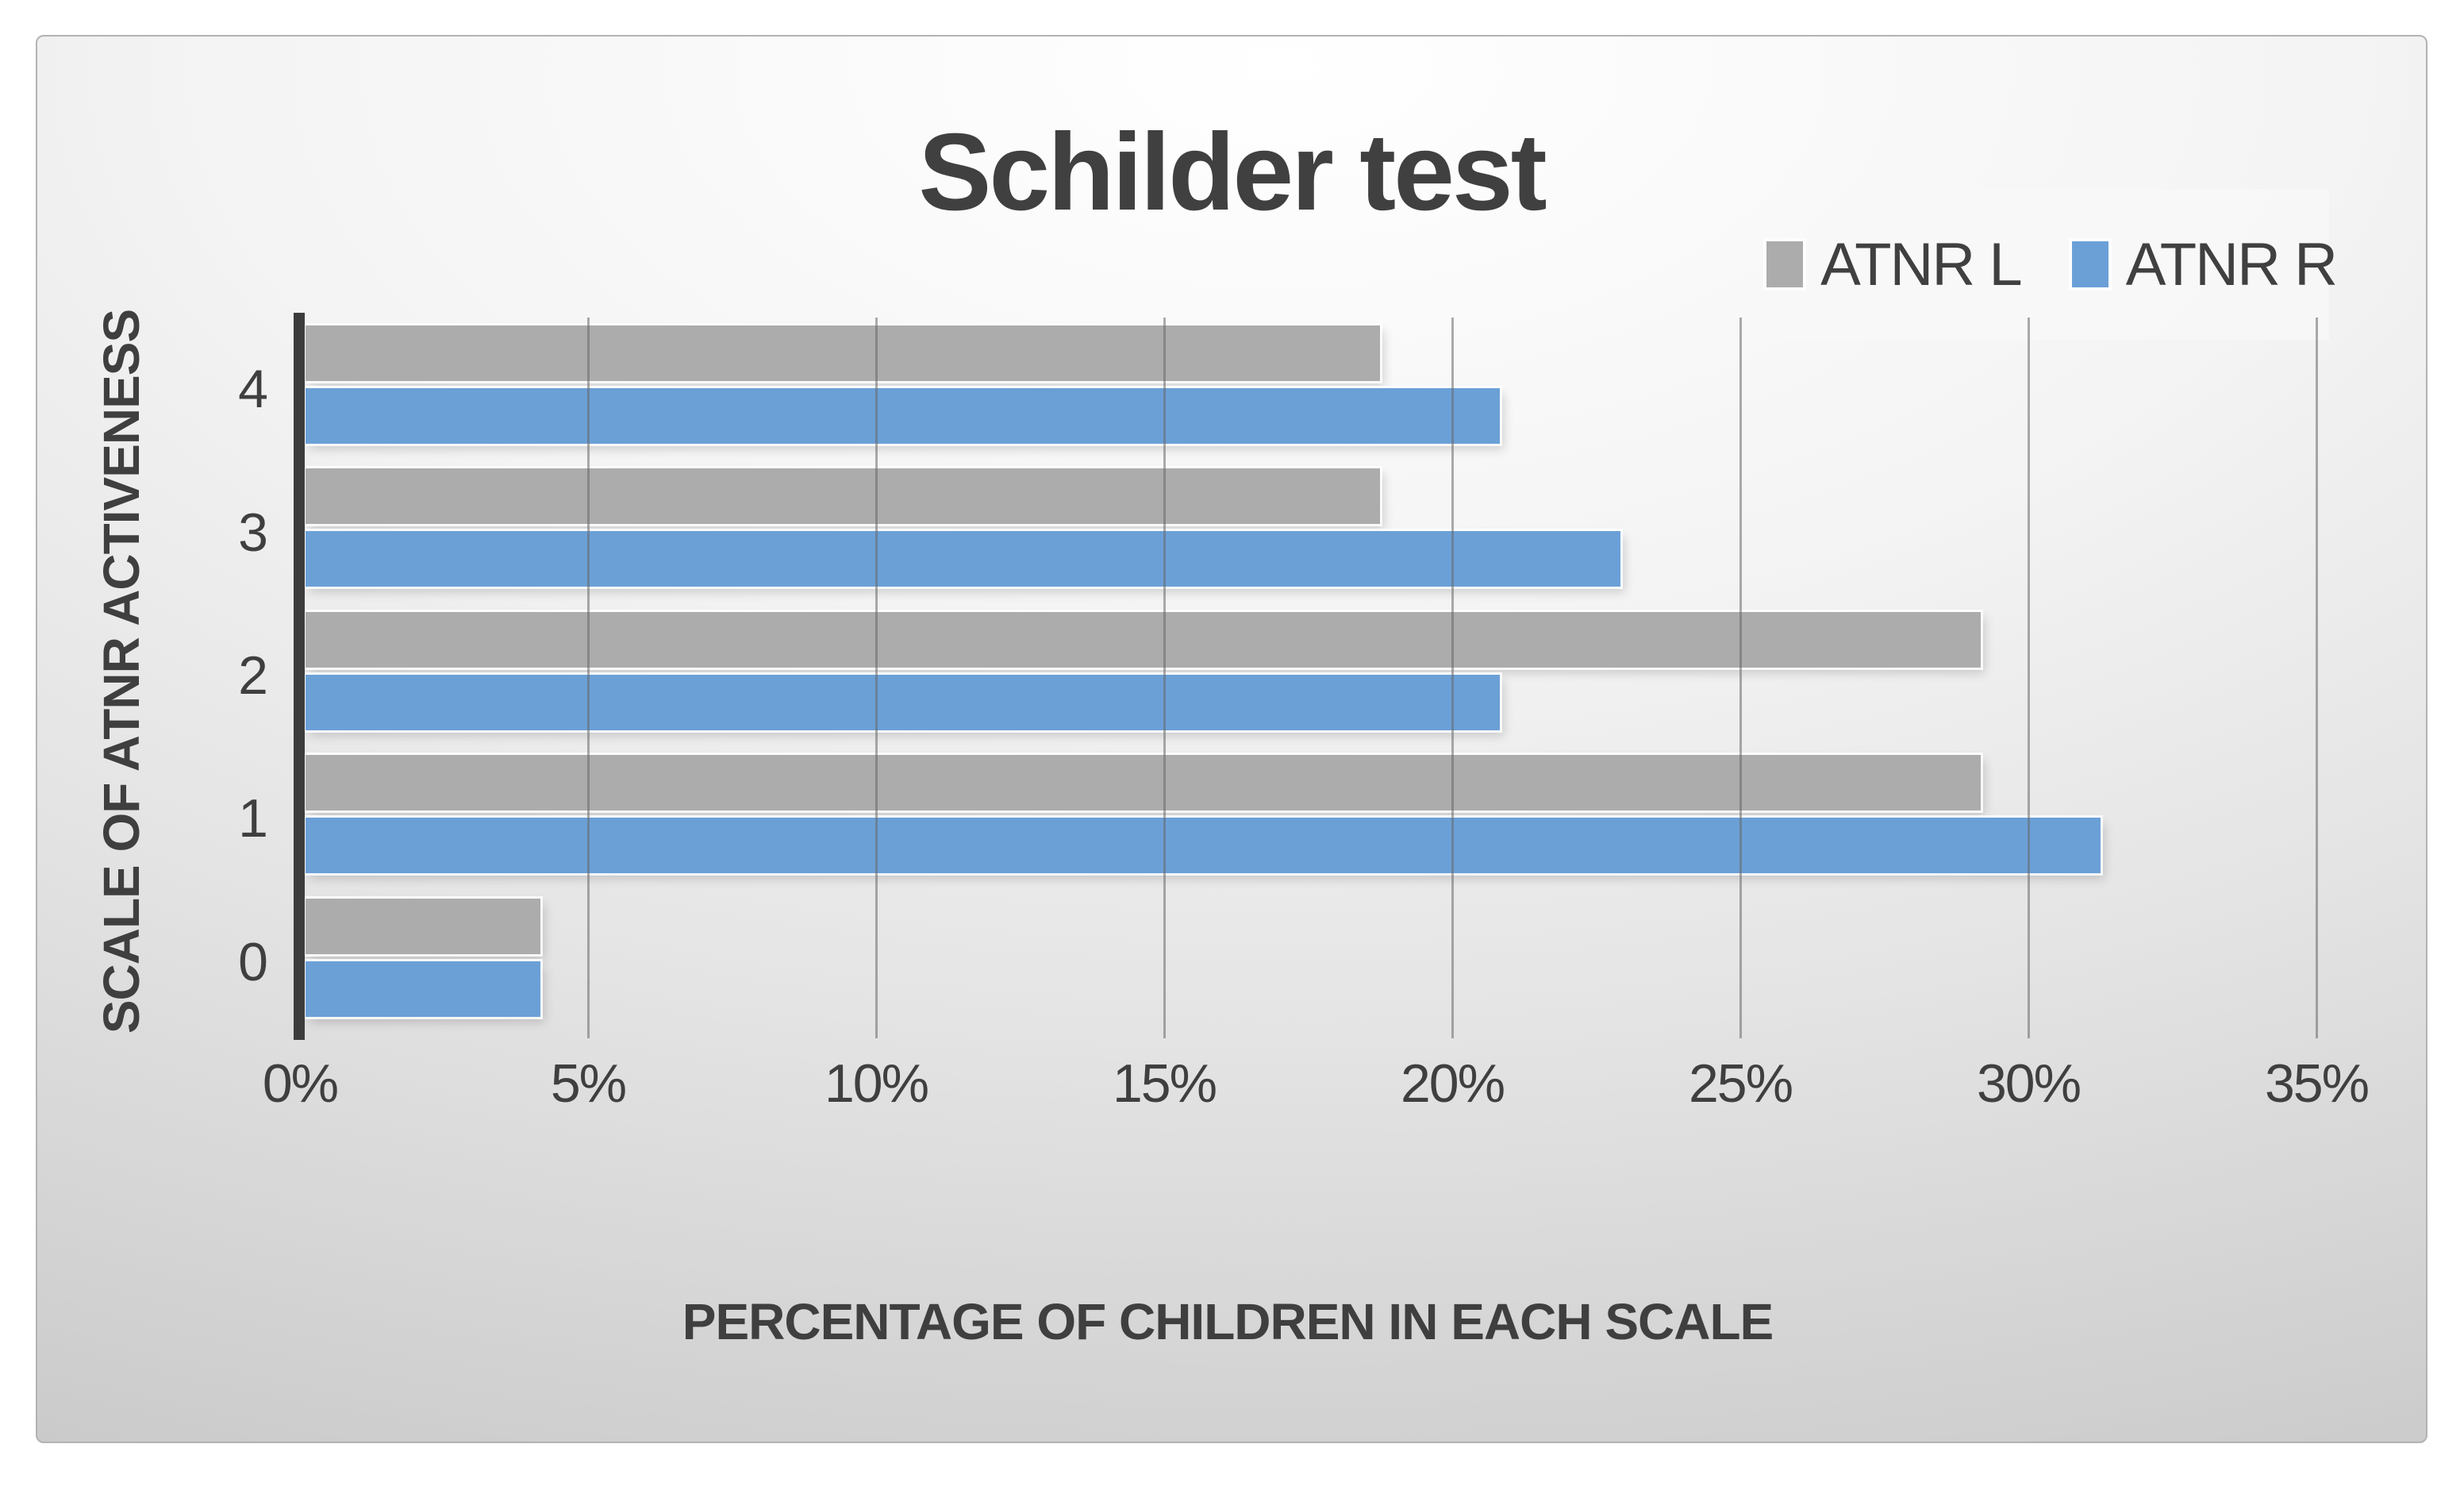 This screenshot has width=2464, height=1490. What do you see at coordinates (2089, 264) in the screenshot?
I see `legend-swatch-atnr-r-icon` at bounding box center [2089, 264].